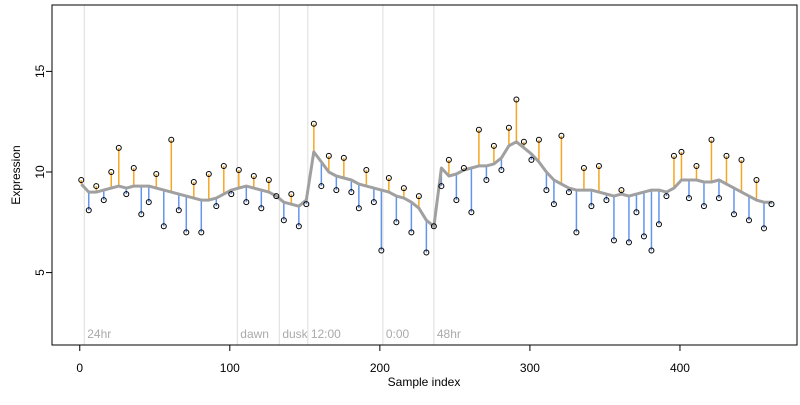 The width and height of the screenshot is (800, 405). What do you see at coordinates (40, 272) in the screenshot?
I see `y-tick-label: 5` at bounding box center [40, 272].